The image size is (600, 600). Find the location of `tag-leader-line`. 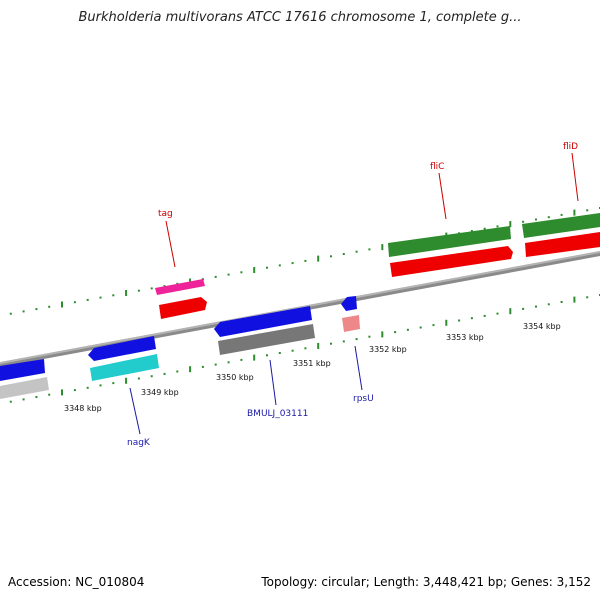

tag-leader-line is located at coordinates (170, 244).